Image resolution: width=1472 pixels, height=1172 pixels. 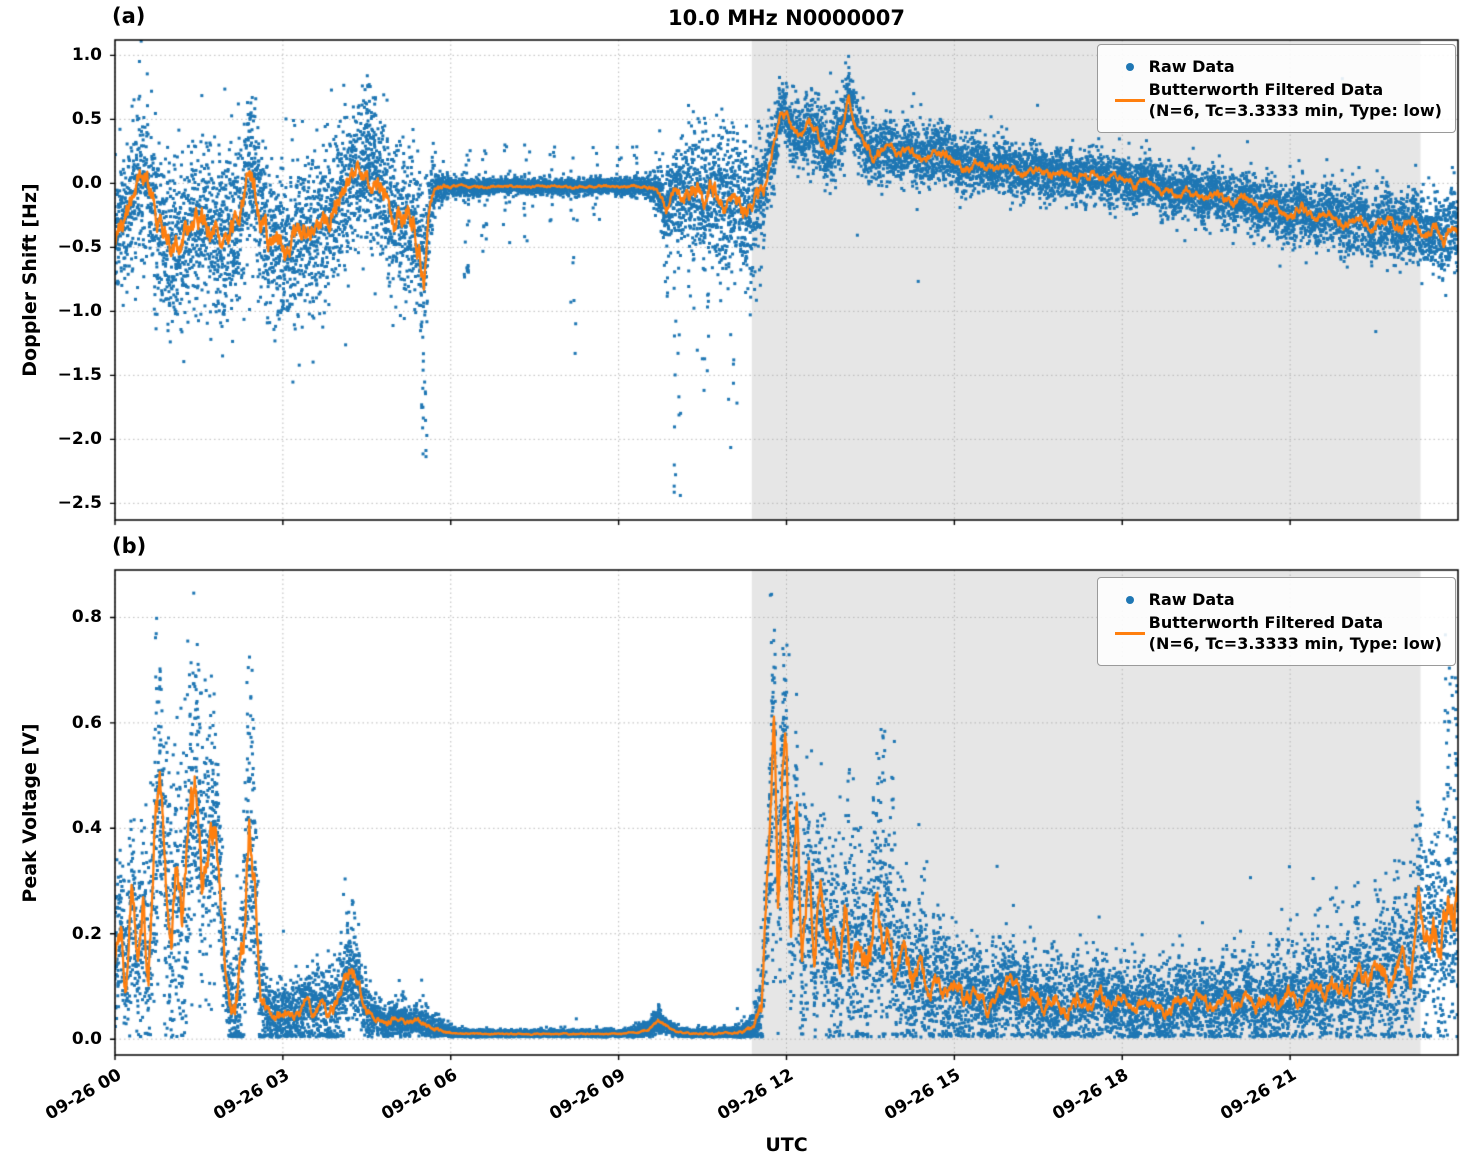 What do you see at coordinates (786, 18) in the screenshot?
I see `figure-title: 10.0 MHz N0000007` at bounding box center [786, 18].